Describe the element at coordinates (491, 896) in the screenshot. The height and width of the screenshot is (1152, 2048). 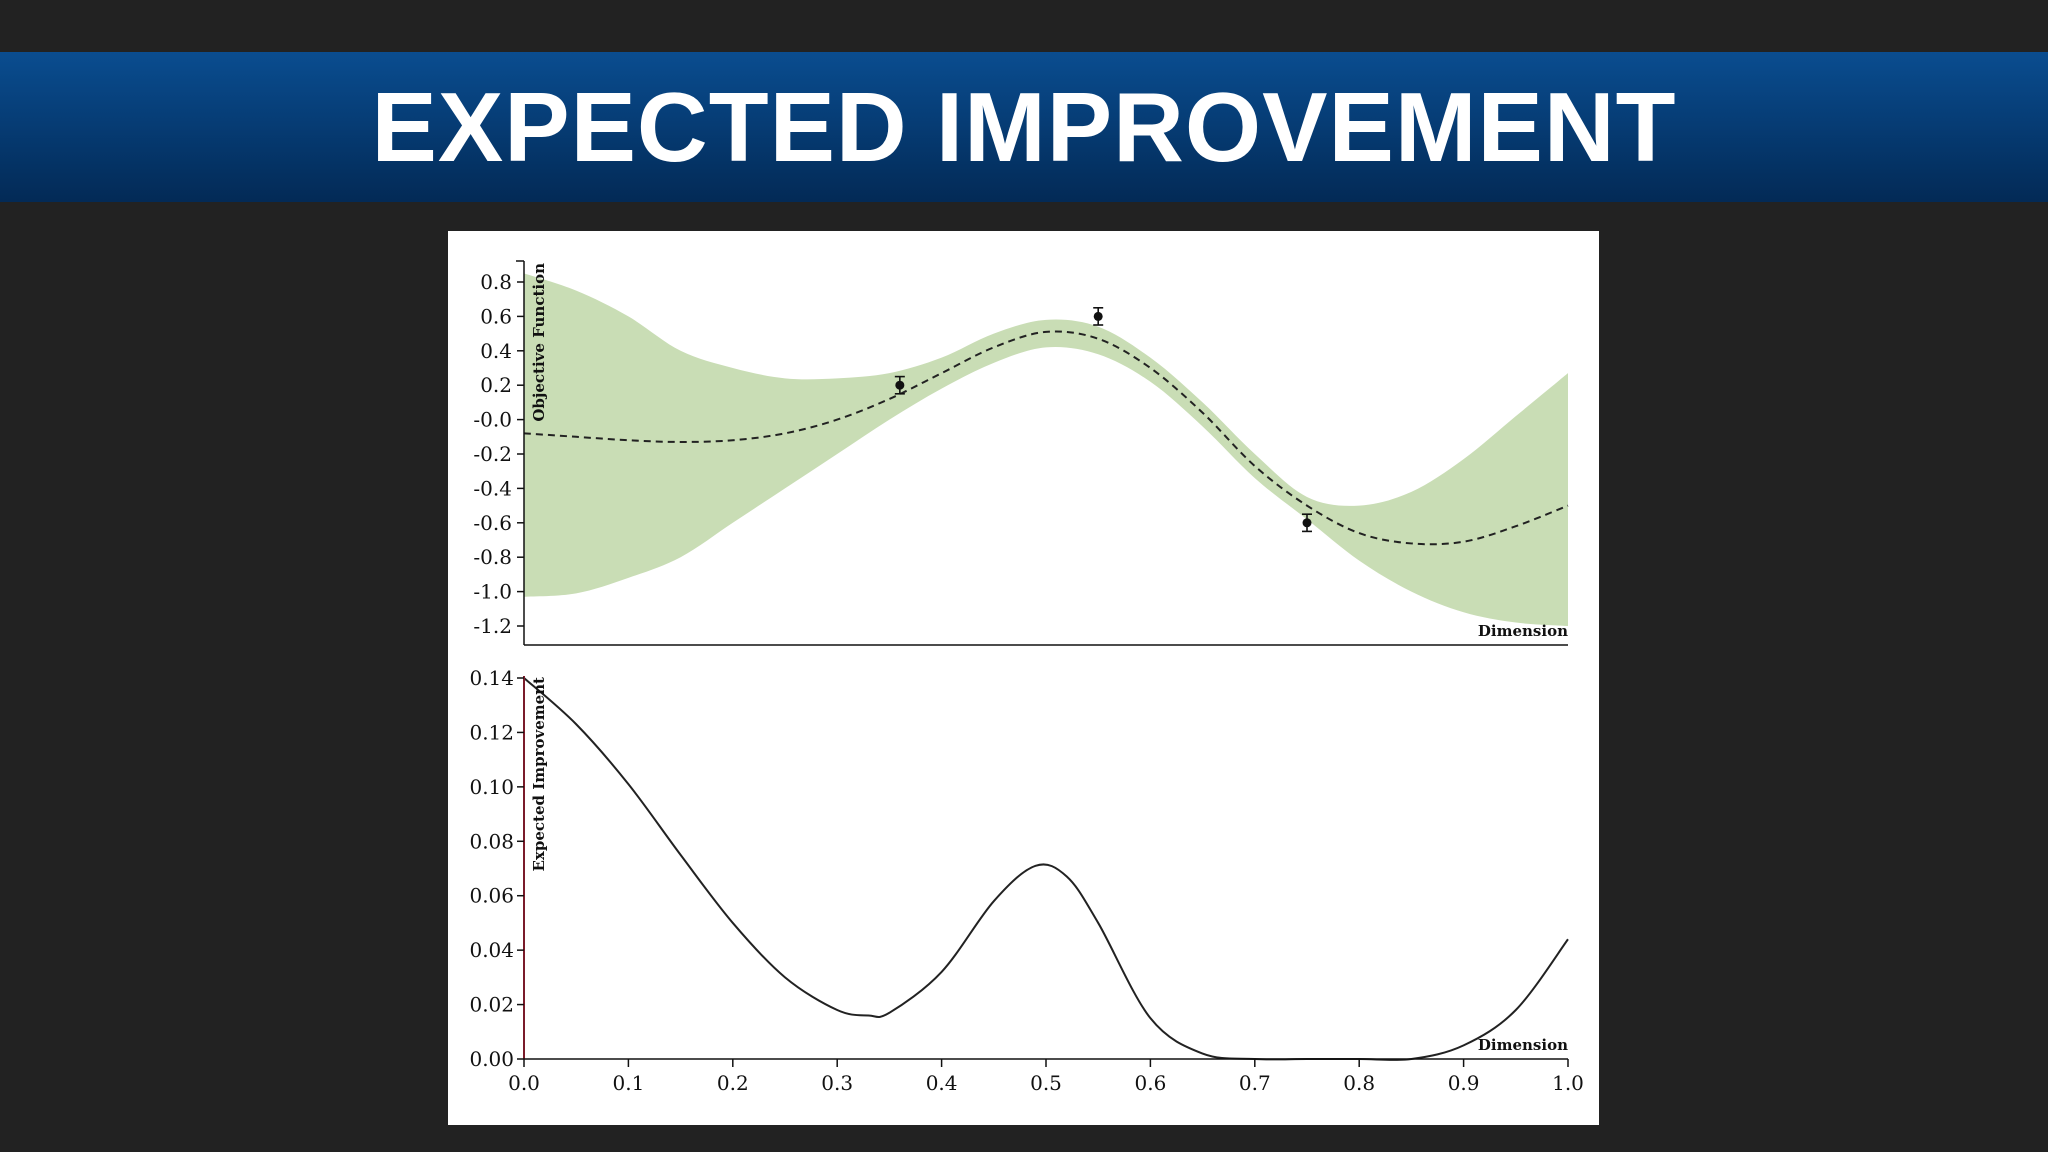
I see `bottom-y-tick-label: 0.06` at that location.